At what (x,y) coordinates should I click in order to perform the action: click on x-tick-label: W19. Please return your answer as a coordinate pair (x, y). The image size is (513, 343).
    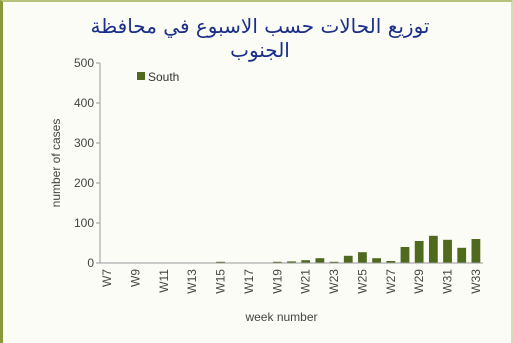
    Looking at the image, I should click on (277, 281).